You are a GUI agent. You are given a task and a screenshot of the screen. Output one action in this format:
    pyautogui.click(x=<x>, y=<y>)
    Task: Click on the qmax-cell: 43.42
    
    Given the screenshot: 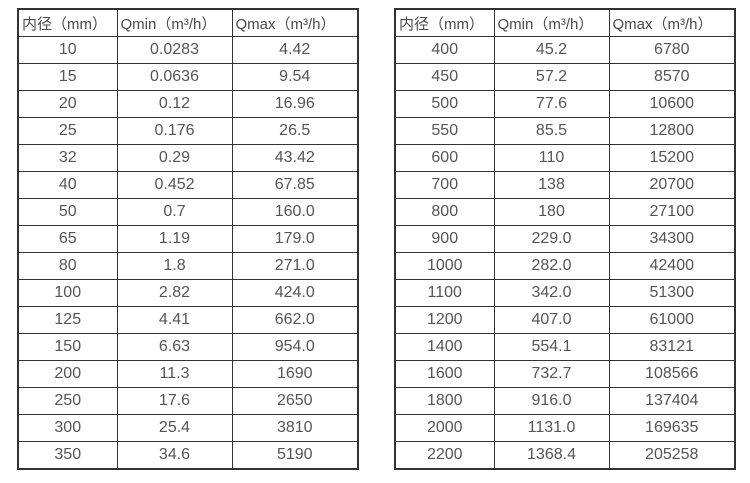 What is the action you would take?
    pyautogui.click(x=295, y=158)
    